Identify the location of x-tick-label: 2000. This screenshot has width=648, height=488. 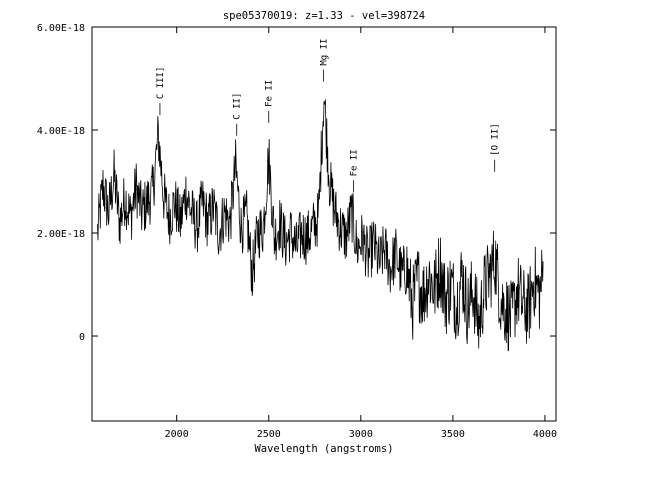
(177, 434).